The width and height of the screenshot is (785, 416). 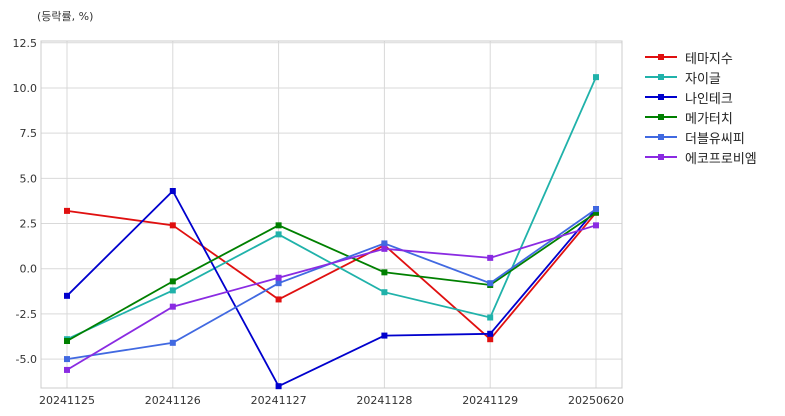 I want to click on x-tick-label: 20241125, so click(x=67, y=400).